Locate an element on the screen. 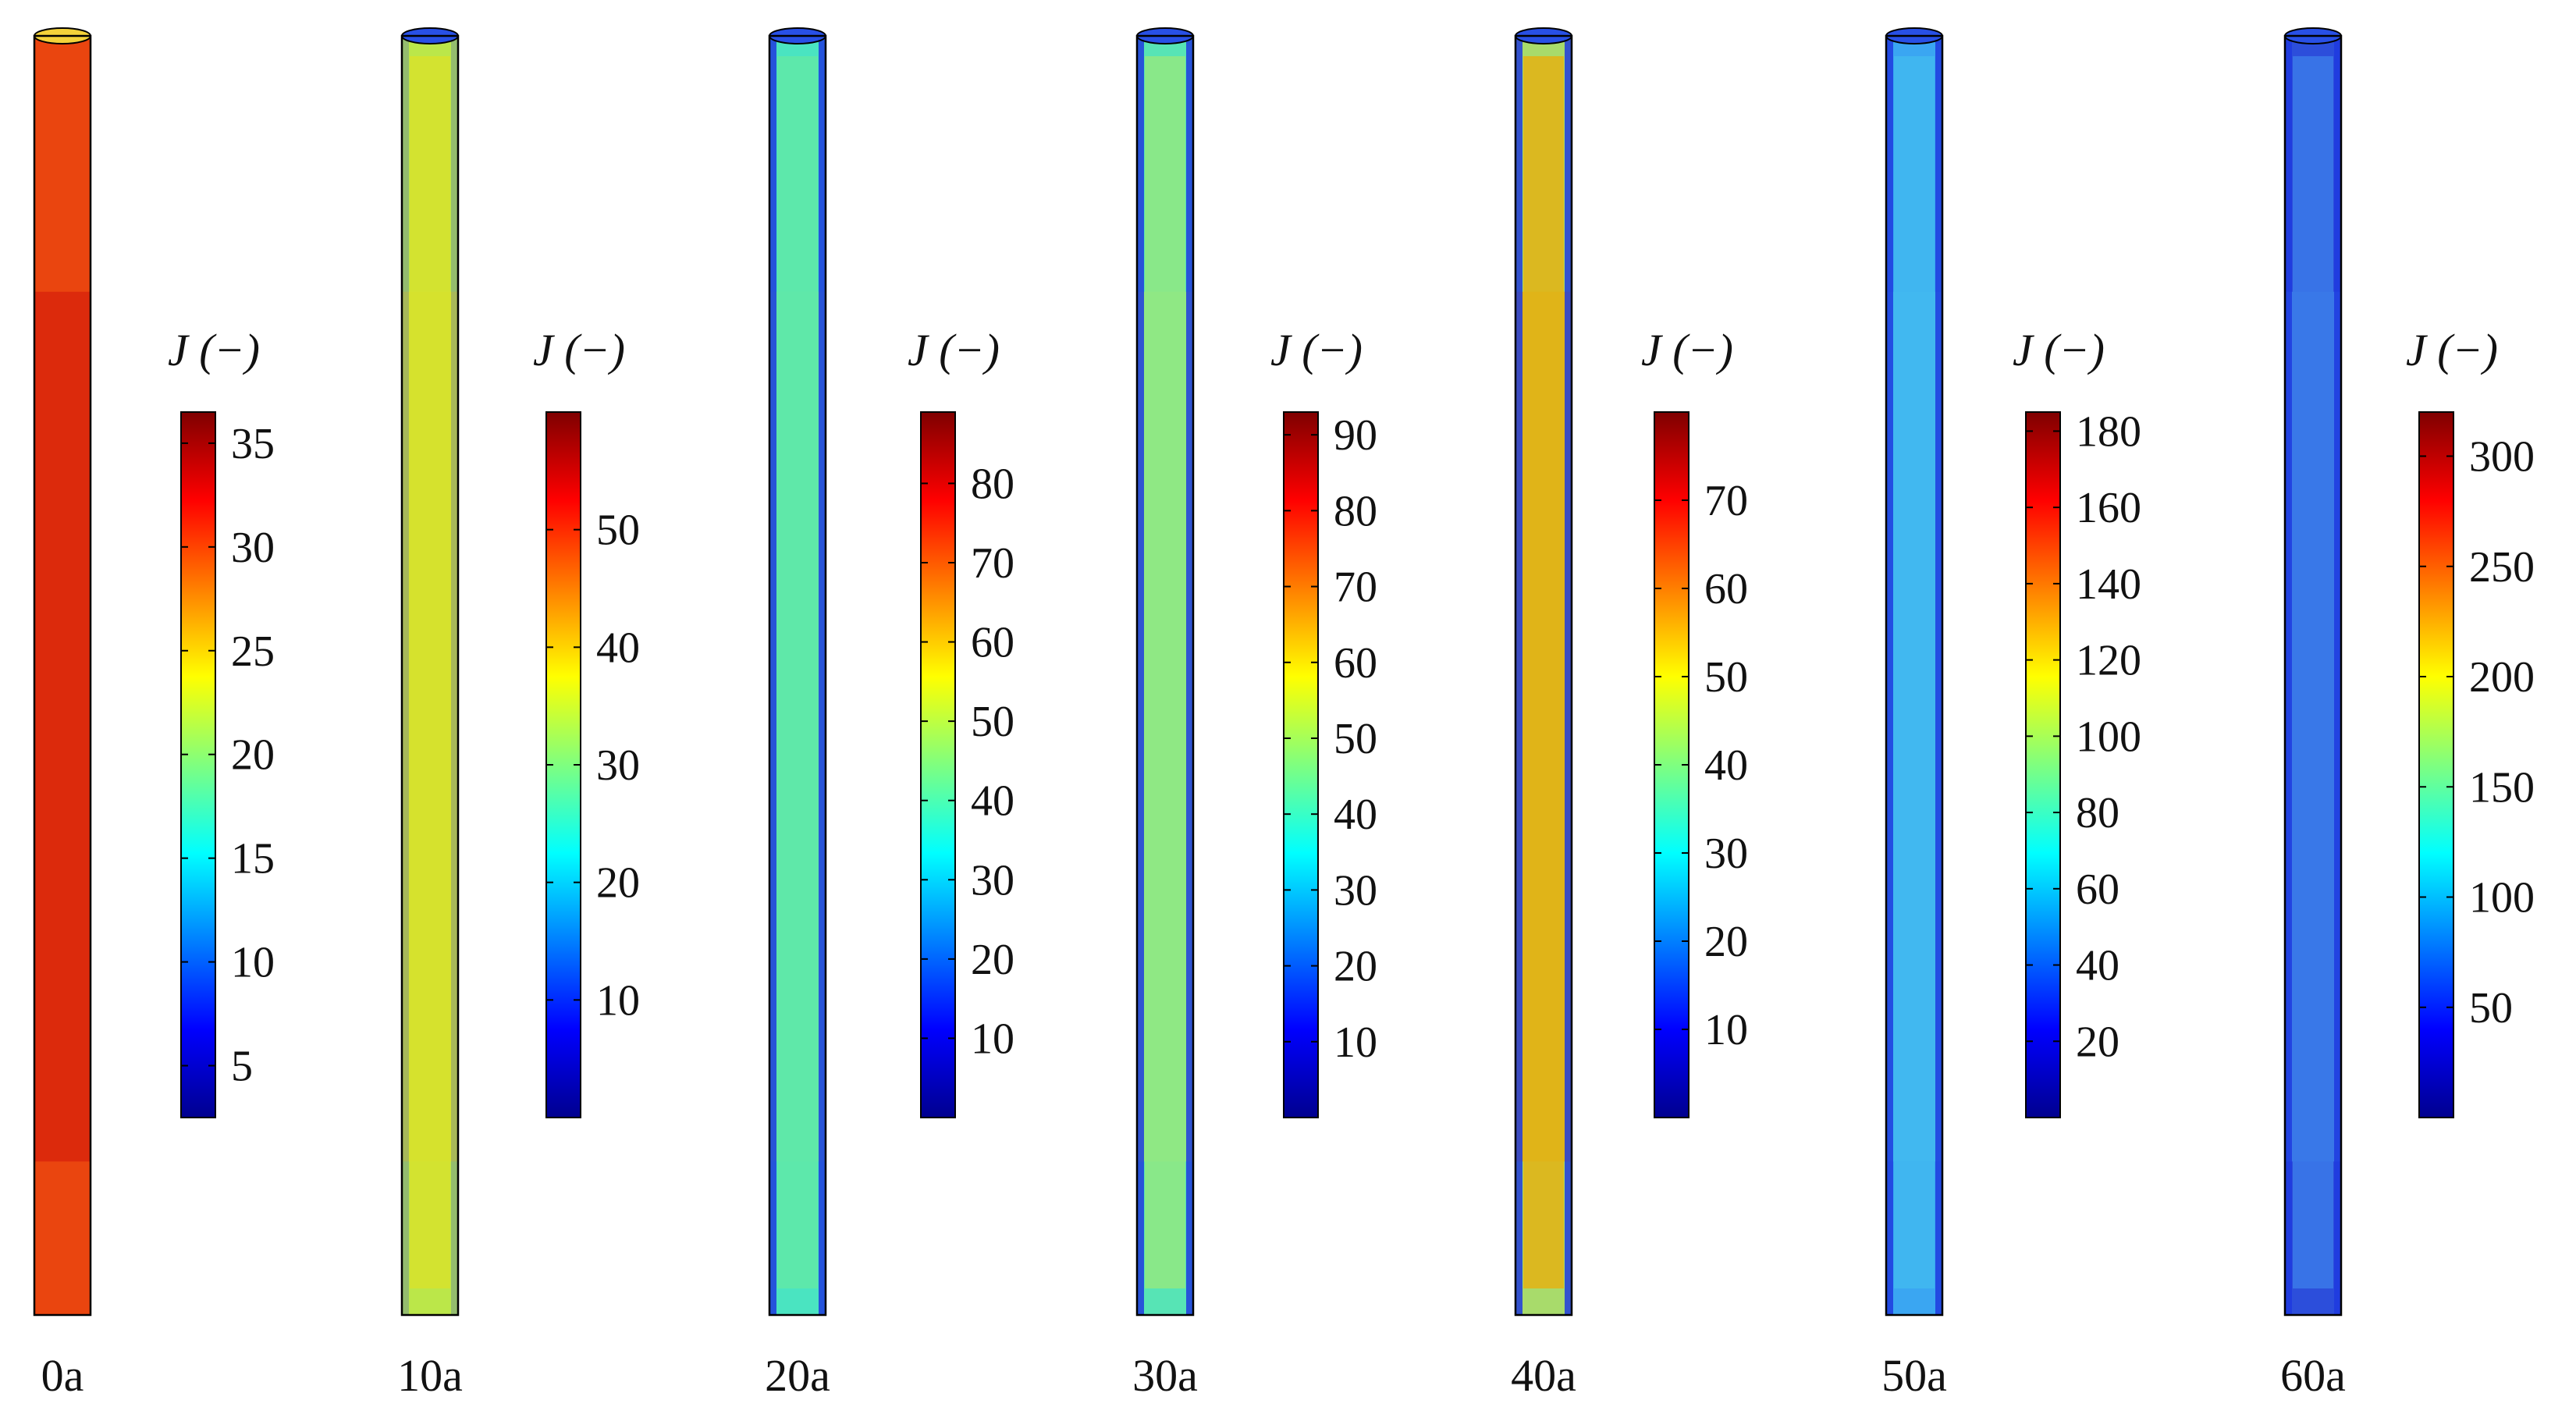 Image resolution: width=2576 pixels, height=1418 pixels. colorbar-tick-label: 100 is located at coordinates (2108, 737).